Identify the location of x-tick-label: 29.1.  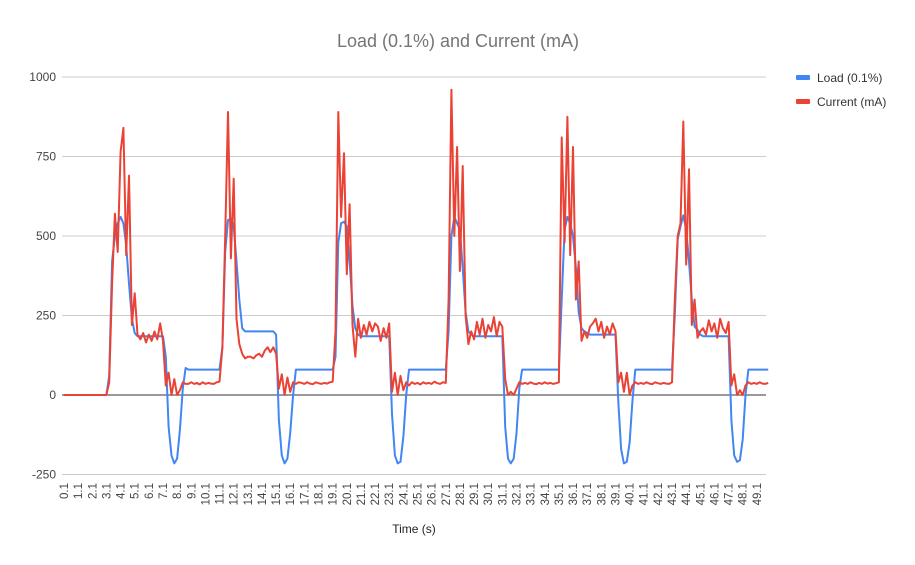
(475, 494).